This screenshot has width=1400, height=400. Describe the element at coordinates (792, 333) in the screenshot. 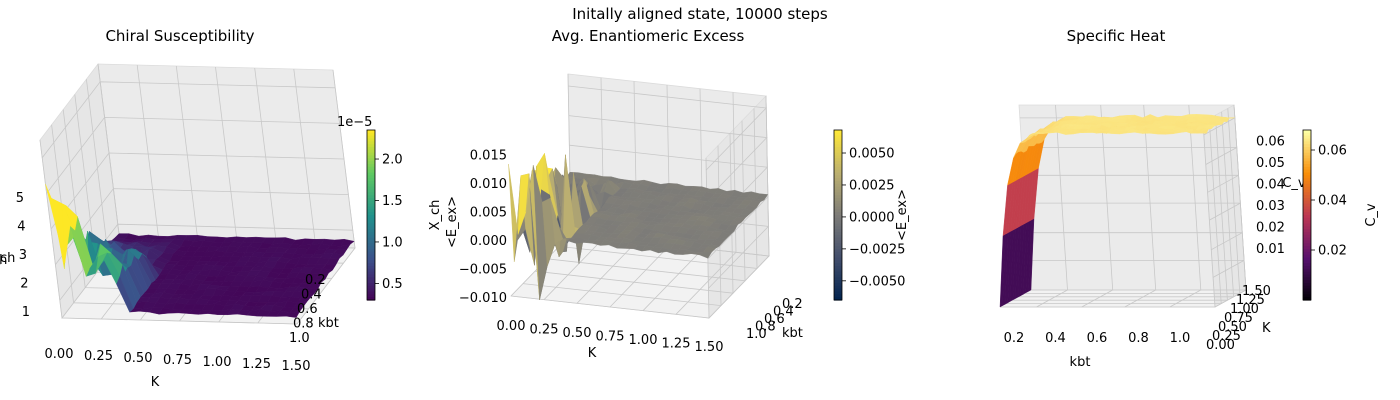

I see `panel-2-y-axis-label: kbt` at that location.